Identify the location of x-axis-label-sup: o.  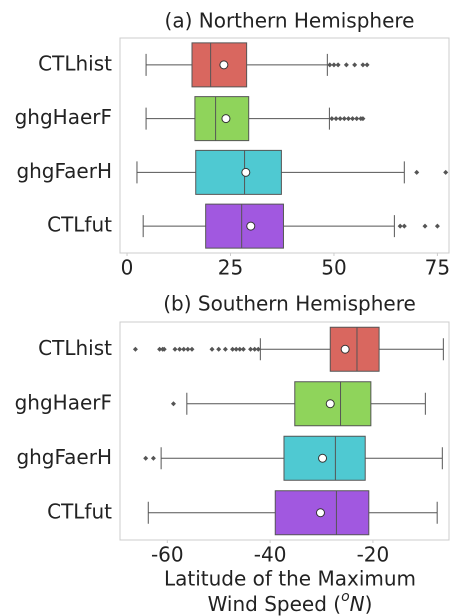
(345, 597).